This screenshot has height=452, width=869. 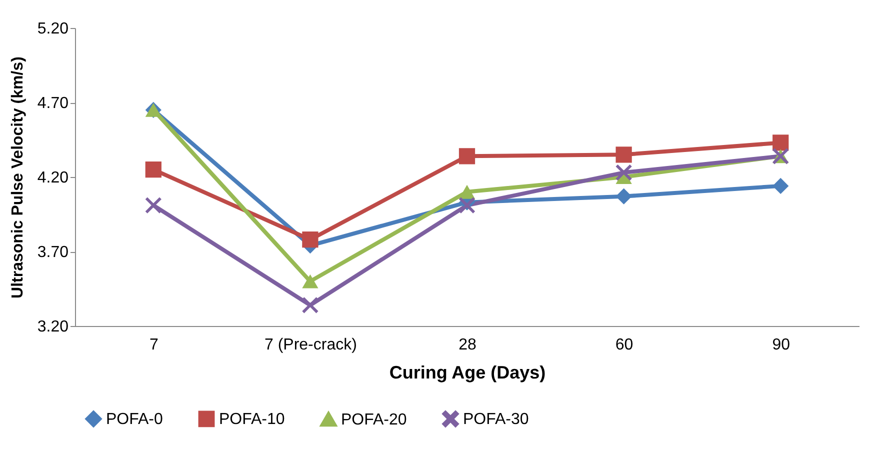 What do you see at coordinates (53, 178) in the screenshot?
I see `y-tick-label: 4.20` at bounding box center [53, 178].